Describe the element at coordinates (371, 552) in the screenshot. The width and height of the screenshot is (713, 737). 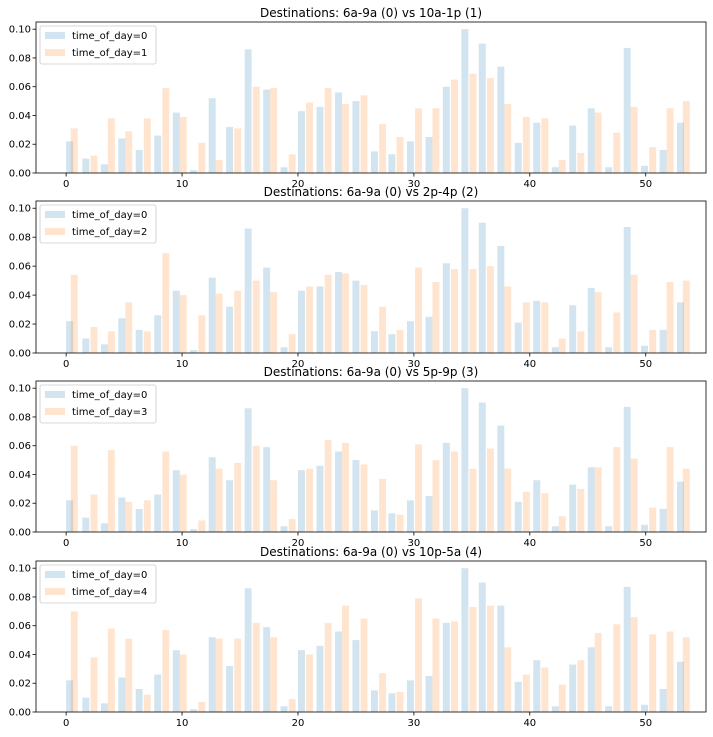
I see `subplot-title: Destinations: 6a-9a (0) vs 10p-5a (4)` at that location.